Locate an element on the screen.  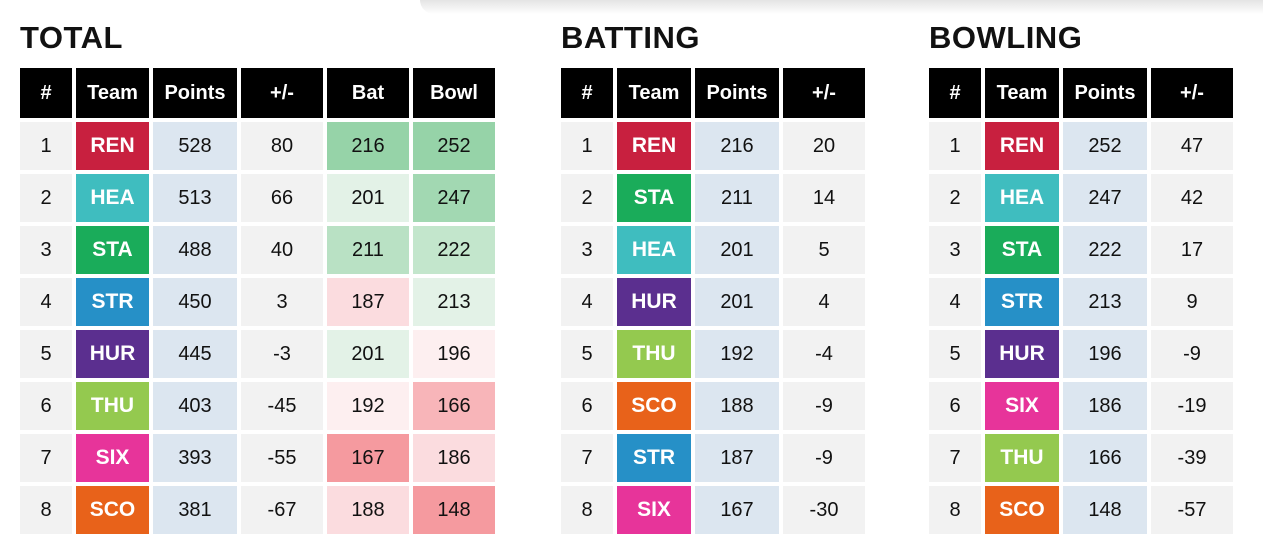
bowling-header-row: # Team Points +/- is located at coordinates (1081, 93).